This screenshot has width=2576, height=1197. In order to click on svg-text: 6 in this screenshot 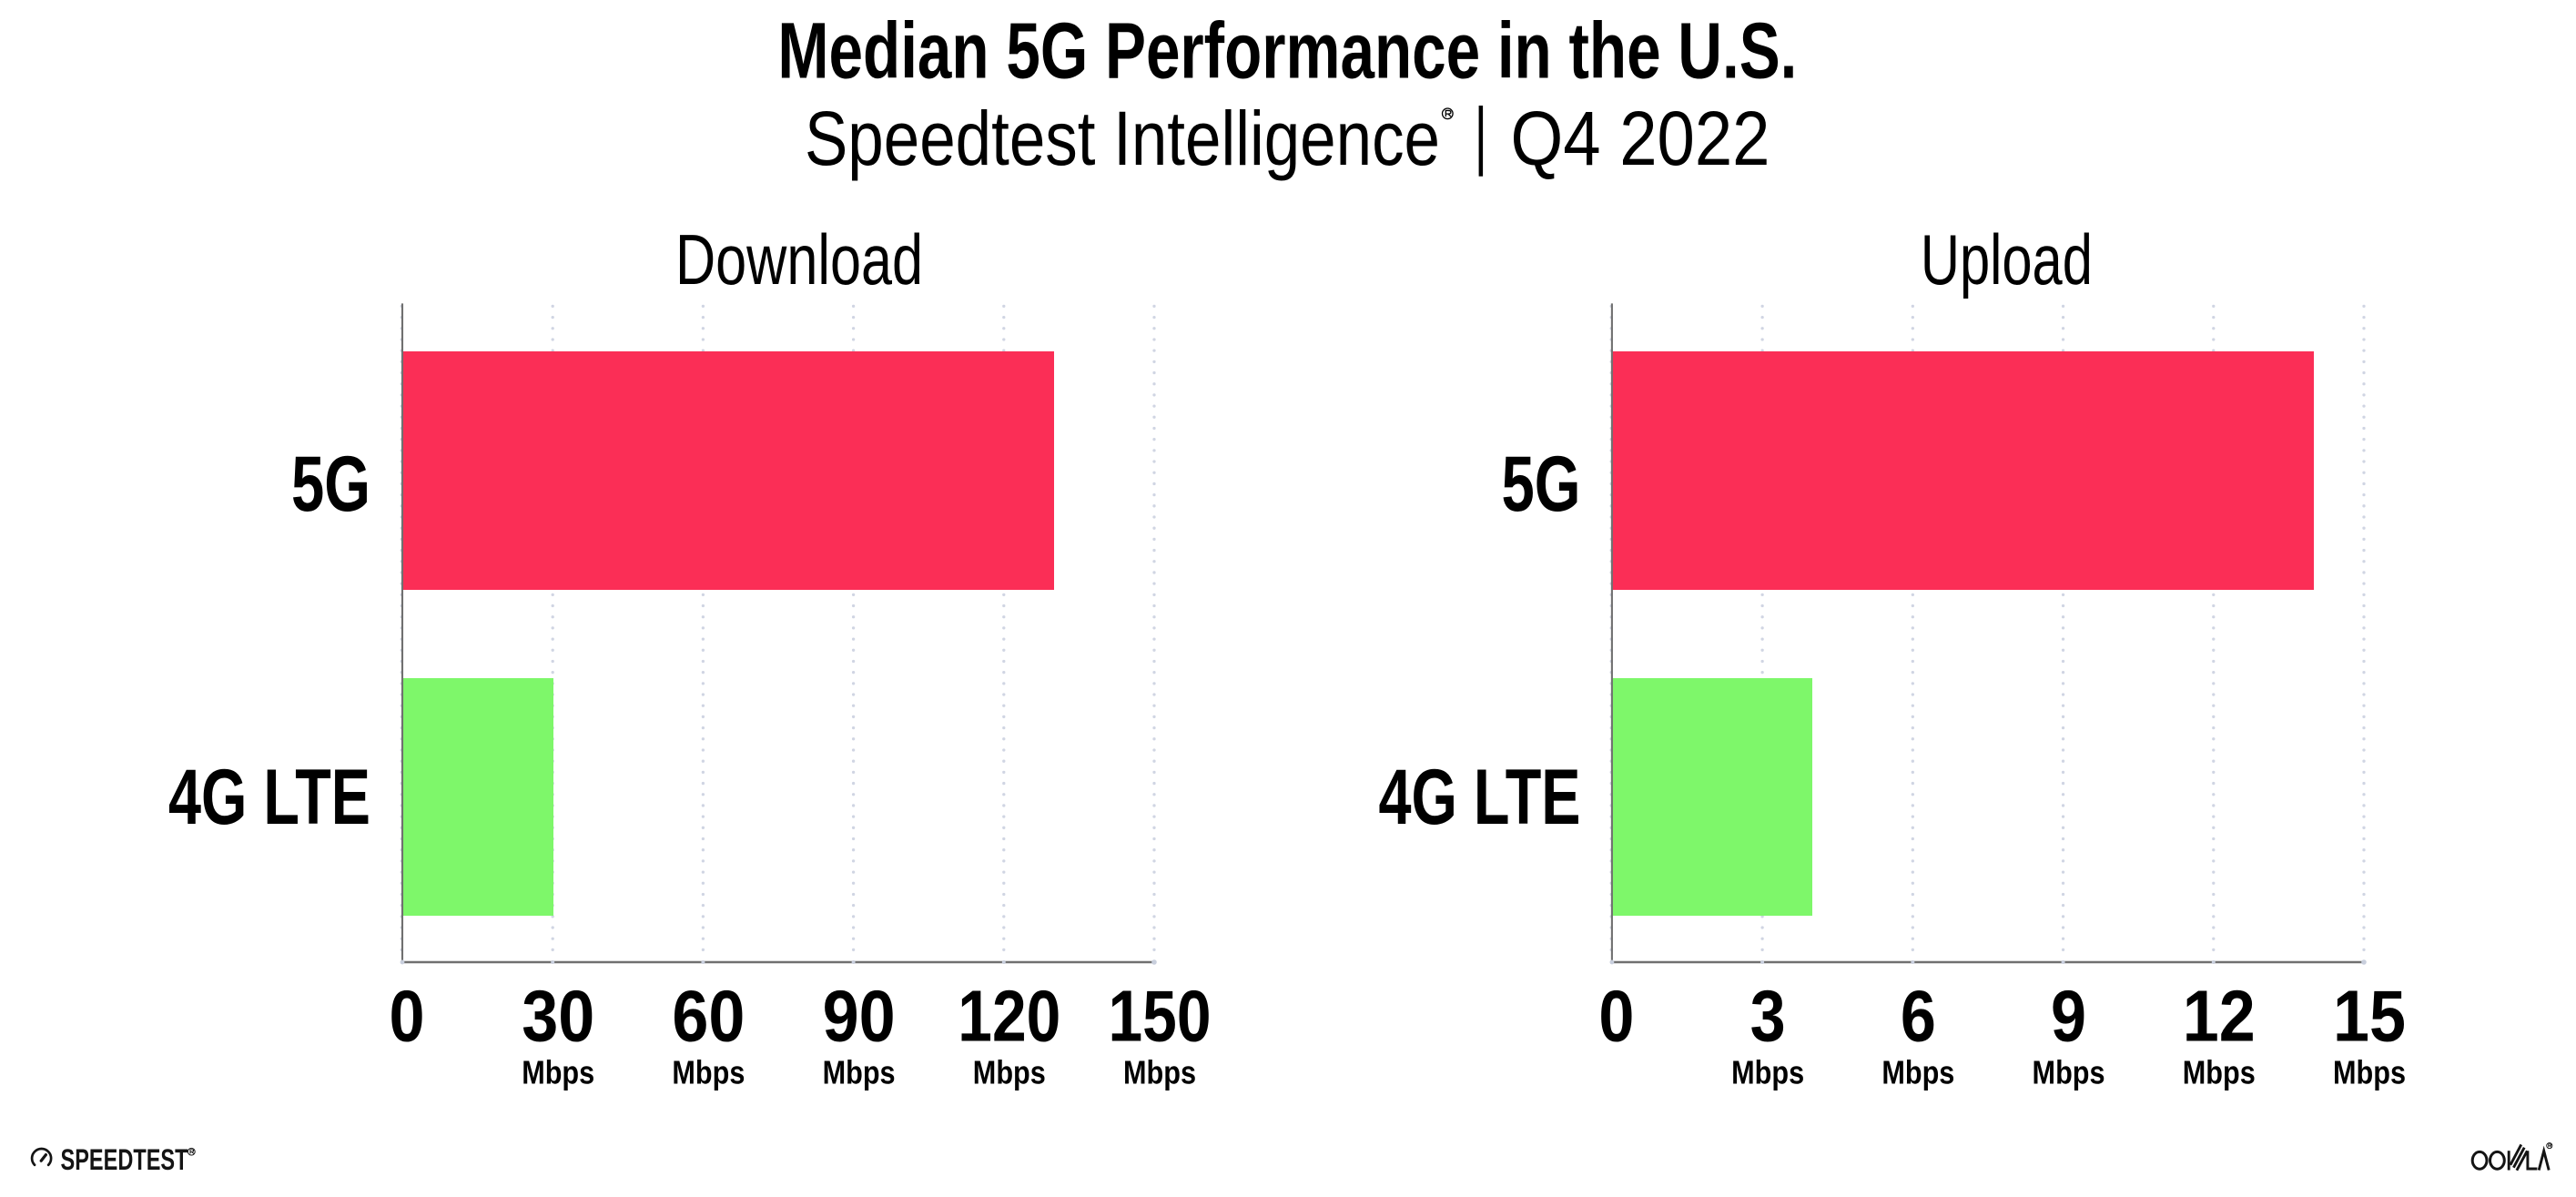, I will do `click(1918, 1015)`.